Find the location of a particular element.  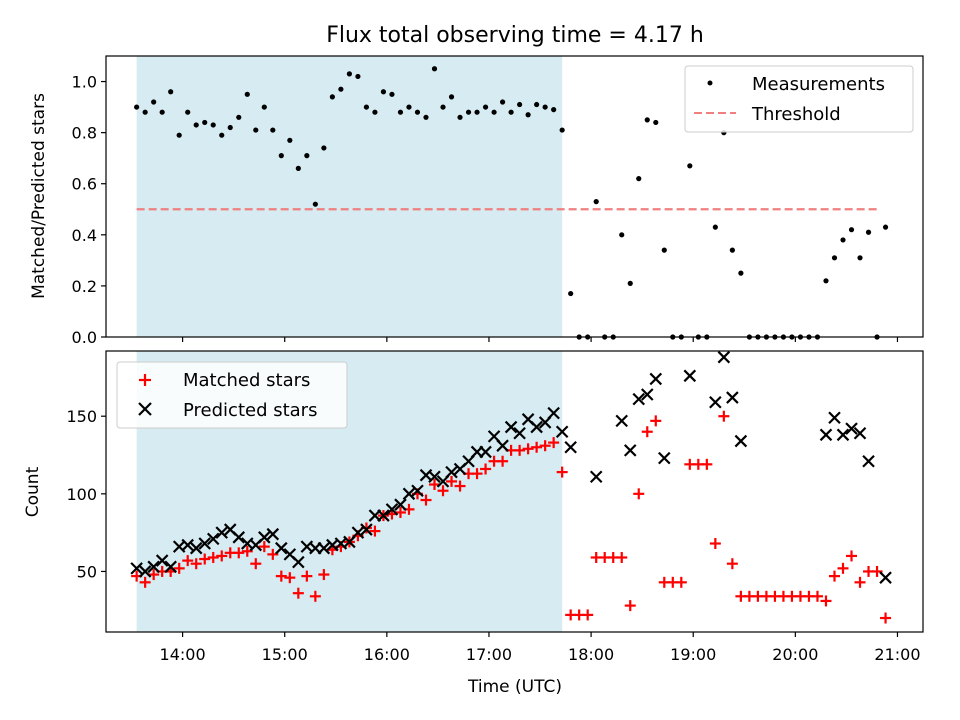

top-y-tick-label: 0.8 is located at coordinates (84, 133).